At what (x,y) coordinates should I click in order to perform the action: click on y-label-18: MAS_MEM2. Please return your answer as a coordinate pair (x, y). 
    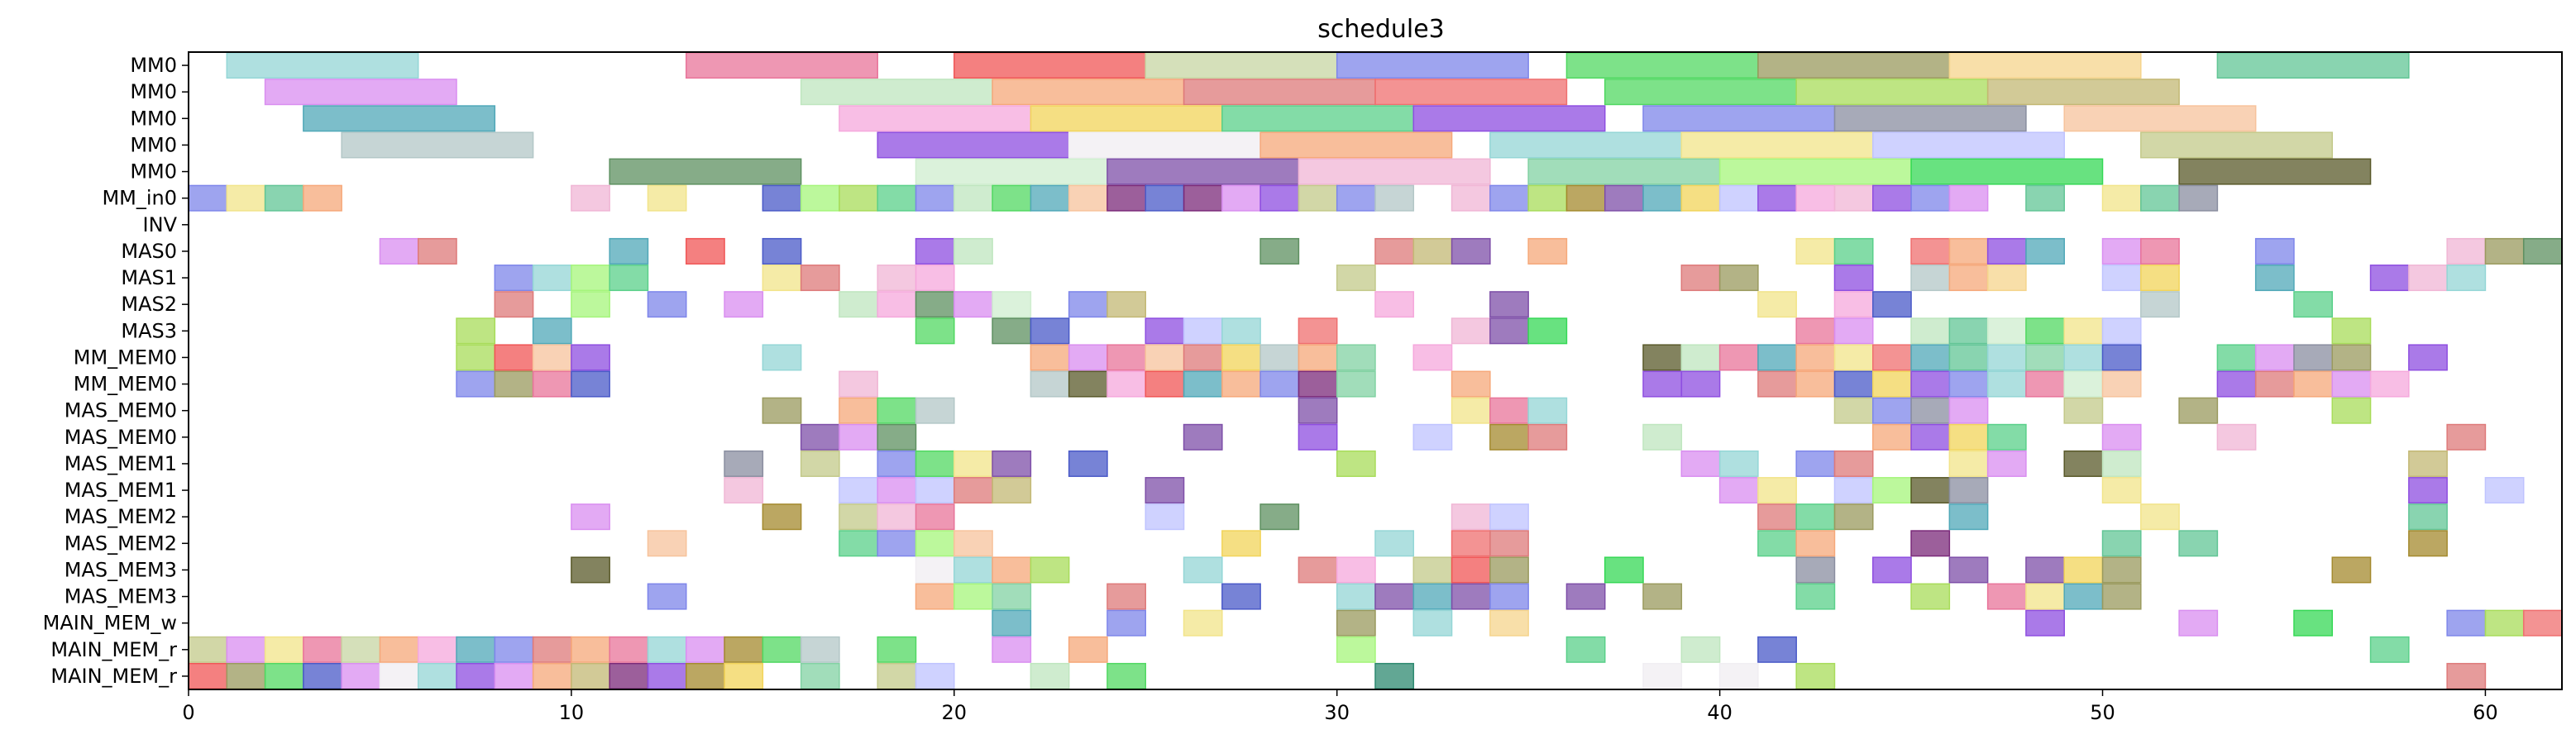
    Looking at the image, I should click on (121, 543).